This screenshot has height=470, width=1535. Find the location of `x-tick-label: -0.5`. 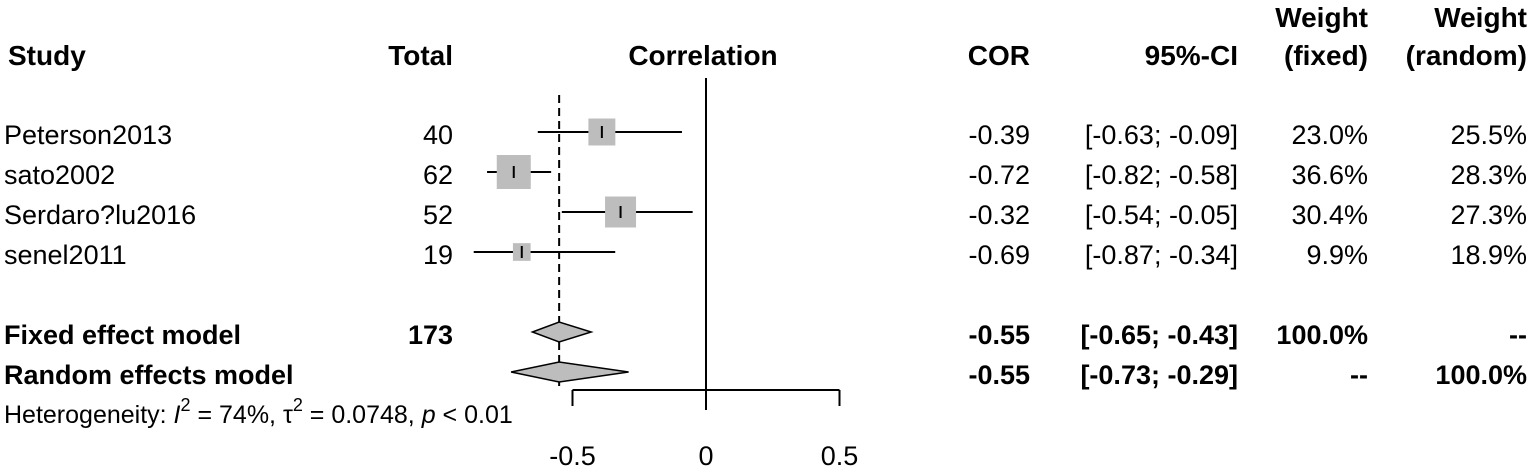

x-tick-label: -0.5 is located at coordinates (572, 455).